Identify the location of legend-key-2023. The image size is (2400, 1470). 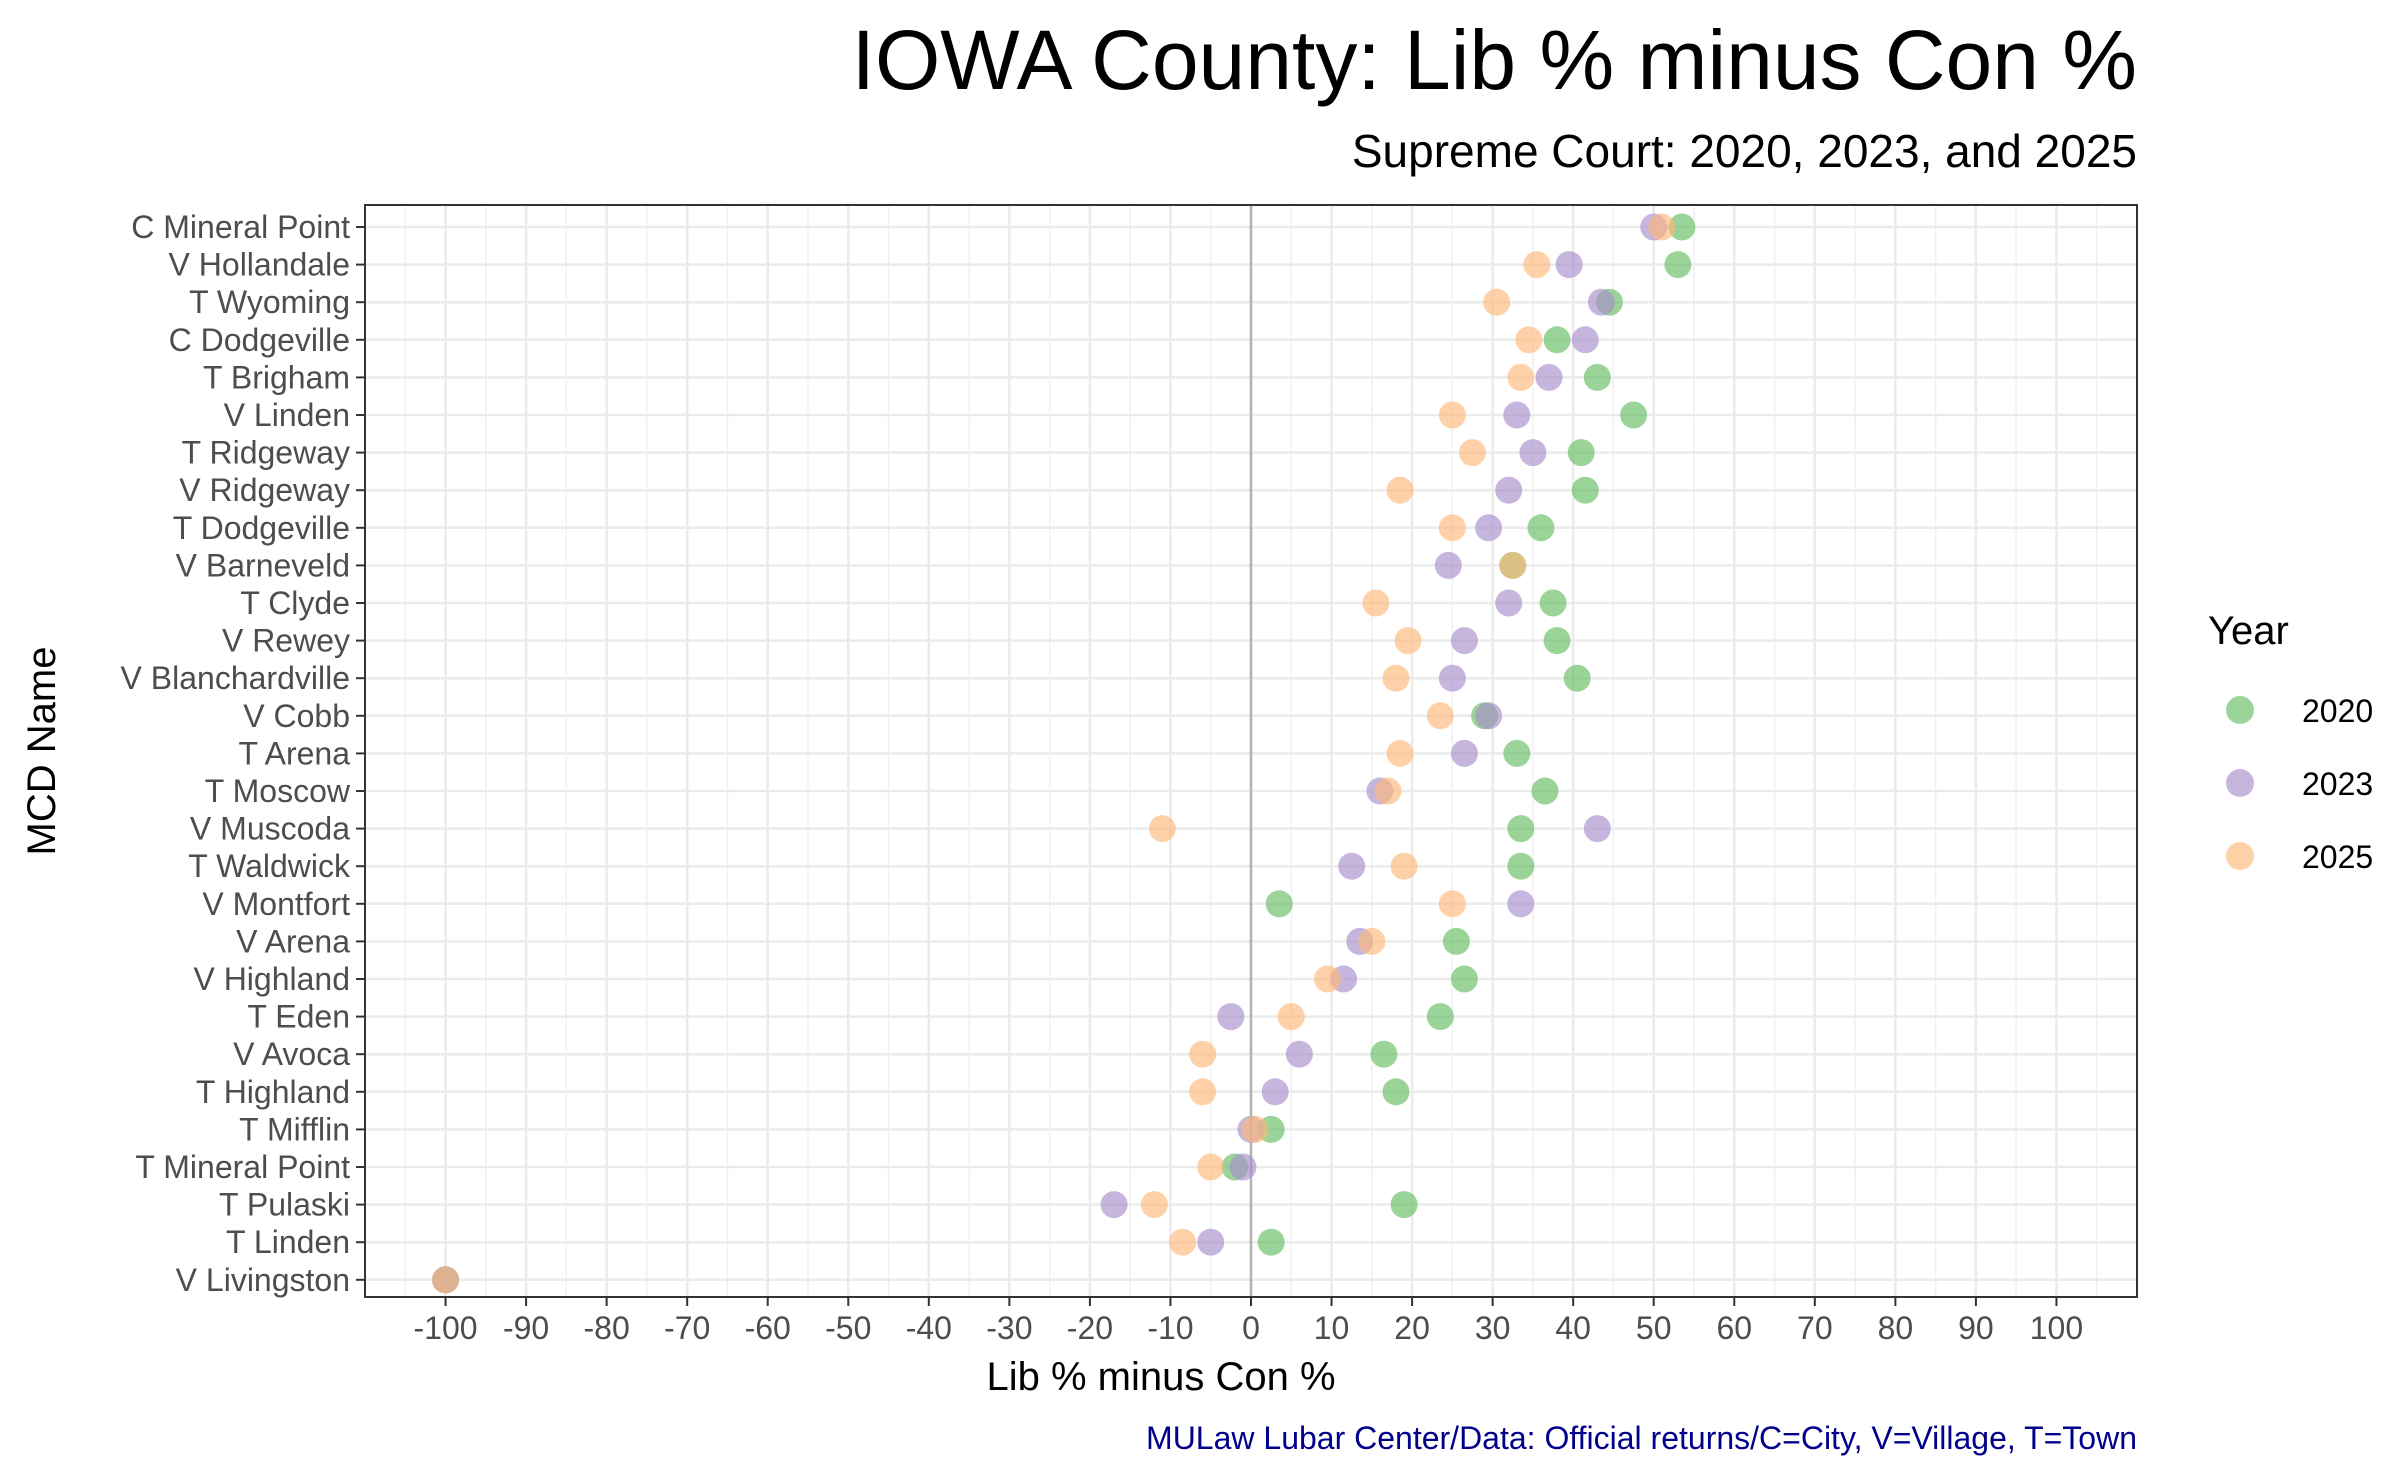
(2240, 783).